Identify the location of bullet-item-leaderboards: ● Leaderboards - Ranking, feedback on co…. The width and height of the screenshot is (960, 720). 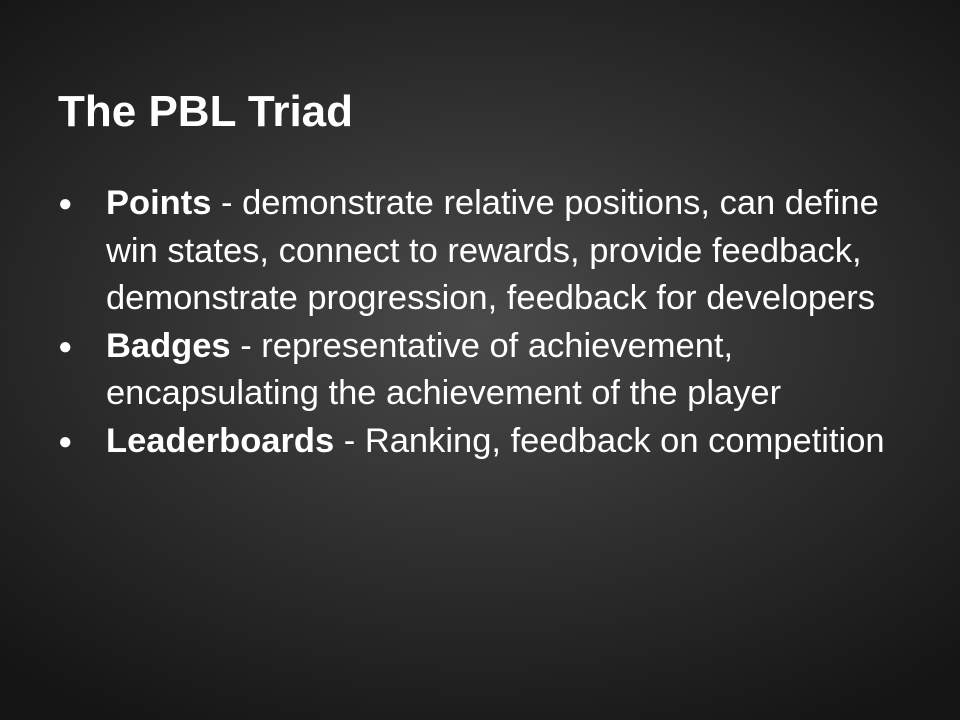
(483, 442).